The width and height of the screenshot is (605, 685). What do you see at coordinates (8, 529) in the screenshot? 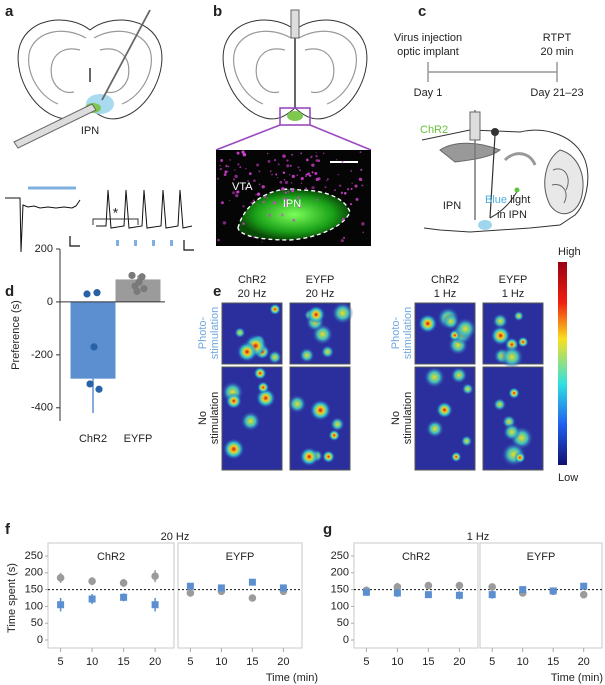
I see `panel-letter: f` at bounding box center [8, 529].